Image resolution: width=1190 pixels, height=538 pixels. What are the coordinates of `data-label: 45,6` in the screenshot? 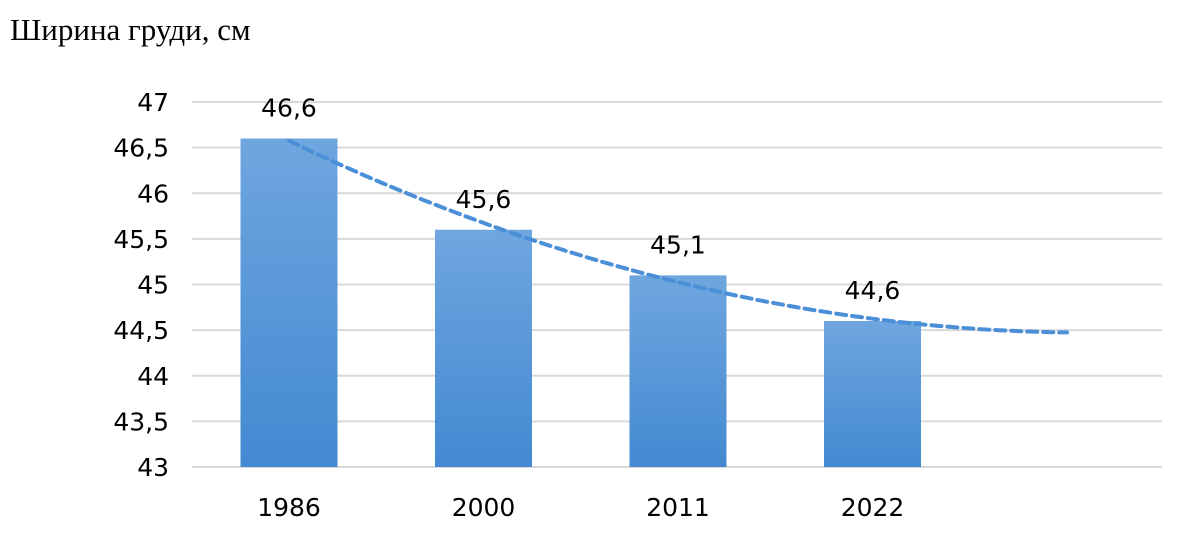 It's located at (484, 199).